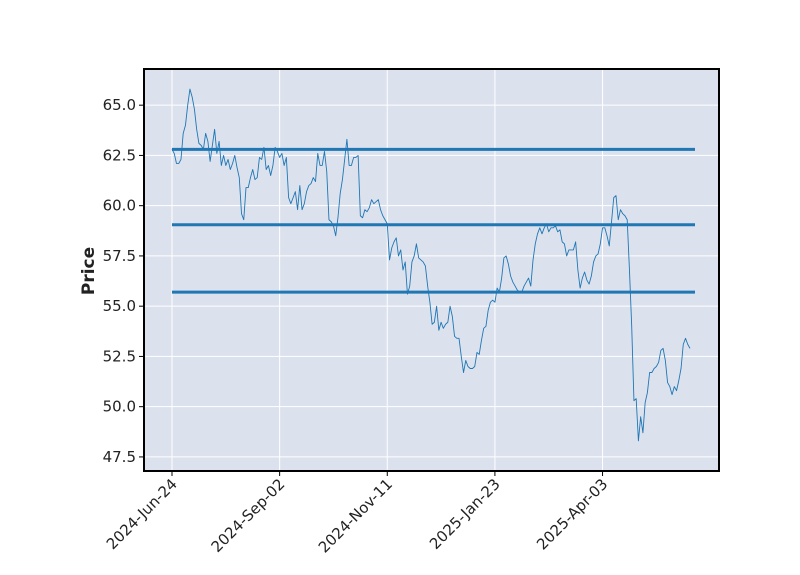 This screenshot has width=800, height=575. Describe the element at coordinates (119, 356) in the screenshot. I see `y-tick-label: 52.5` at that location.